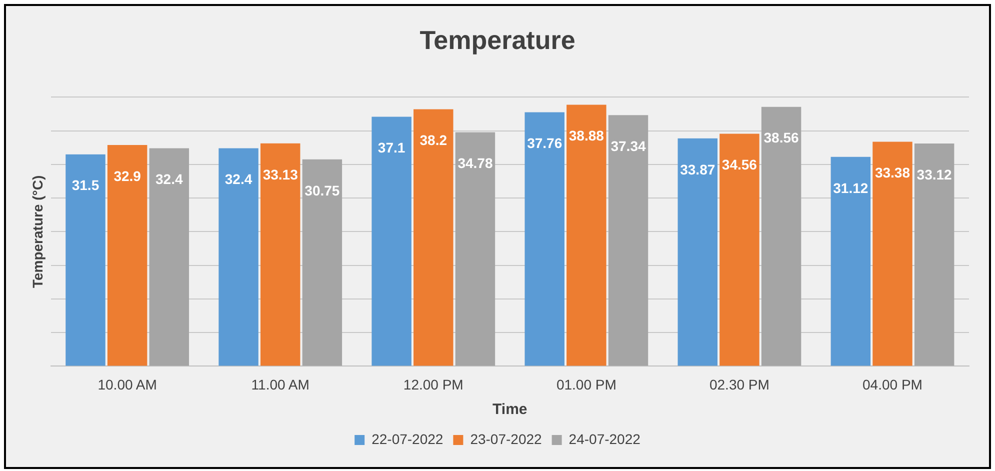 This screenshot has width=995, height=471. Describe the element at coordinates (86, 185) in the screenshot. I see `data-label: 31.5` at that location.